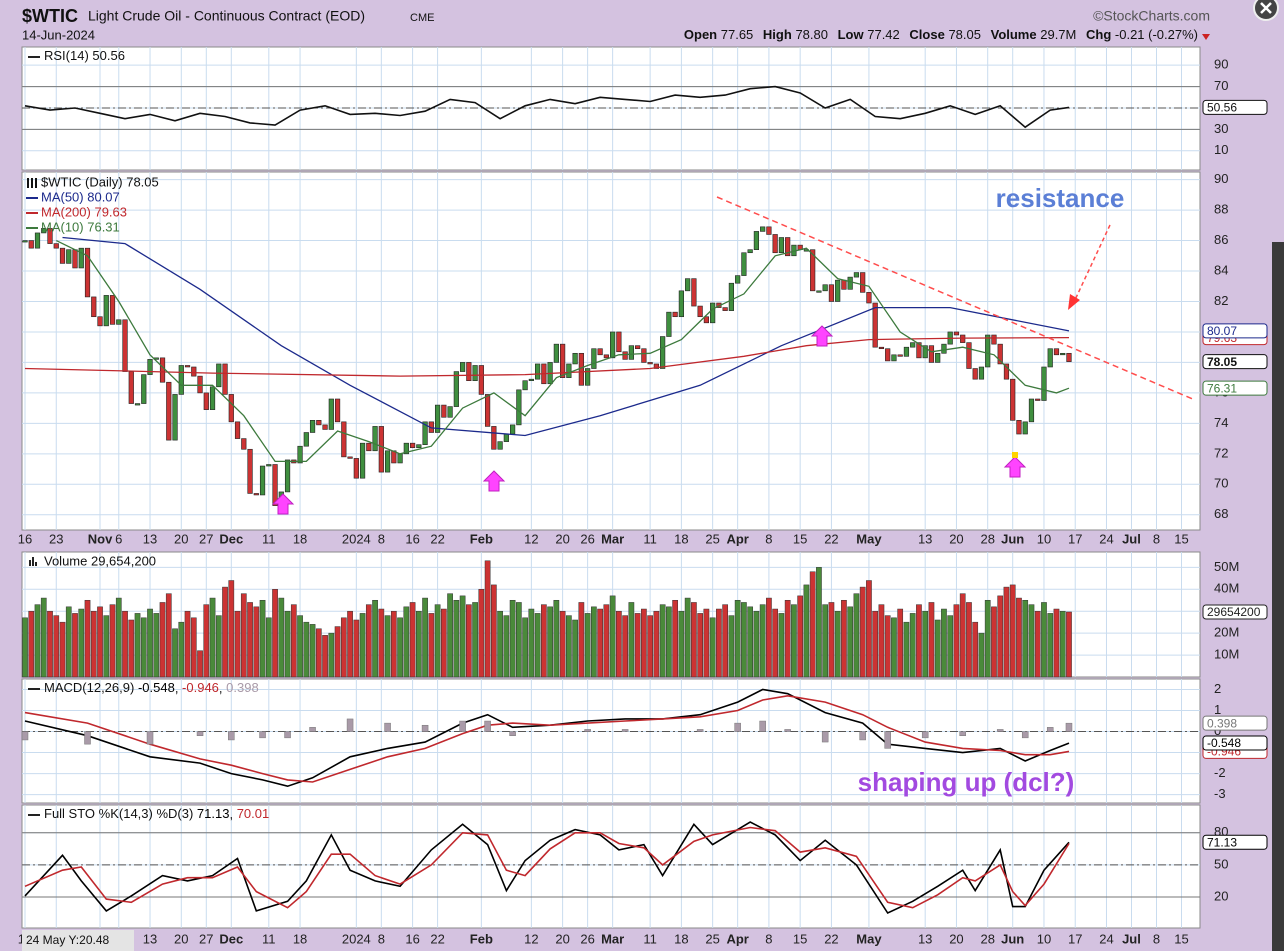  Describe the element at coordinates (356, 938) in the screenshot. I see `x-tick-label: 2024` at that location.